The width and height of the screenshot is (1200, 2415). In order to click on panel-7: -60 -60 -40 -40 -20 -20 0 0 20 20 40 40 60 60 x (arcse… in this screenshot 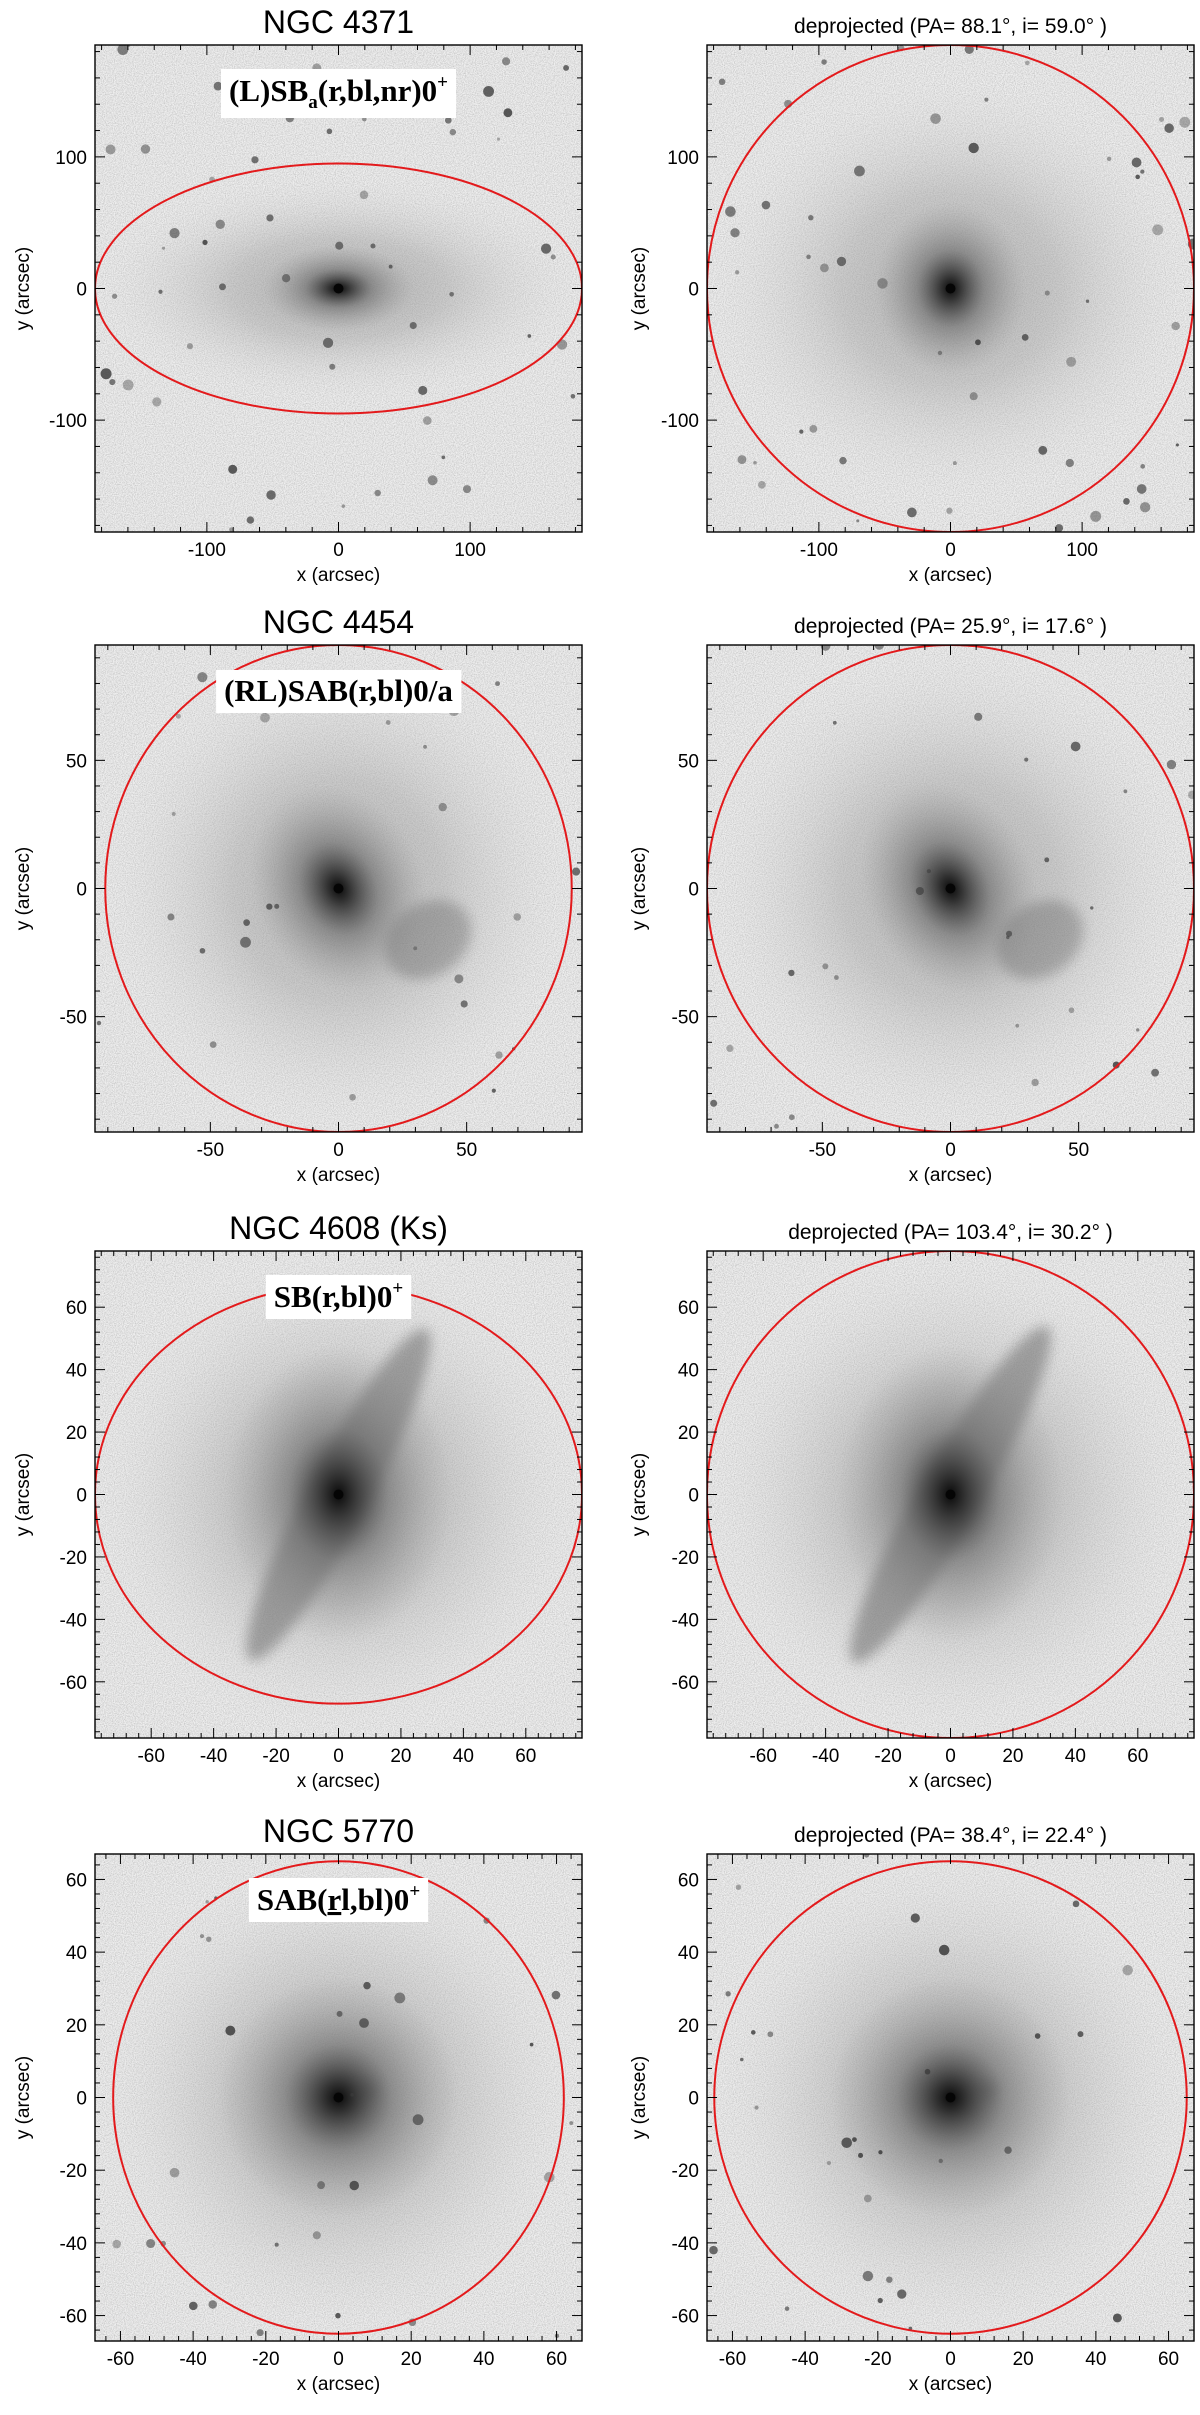, I will do `click(298, 2104)`.